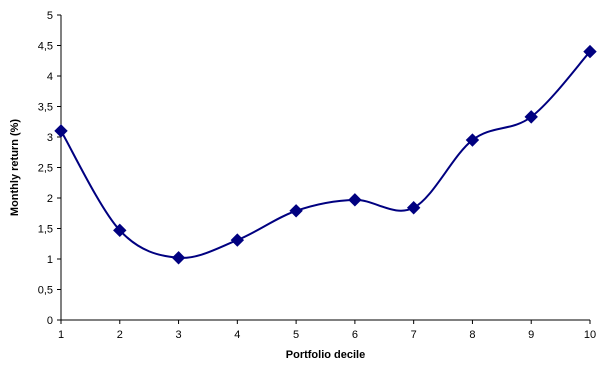  What do you see at coordinates (45, 169) in the screenshot?
I see `y-tick-label: 2,5` at bounding box center [45, 169].